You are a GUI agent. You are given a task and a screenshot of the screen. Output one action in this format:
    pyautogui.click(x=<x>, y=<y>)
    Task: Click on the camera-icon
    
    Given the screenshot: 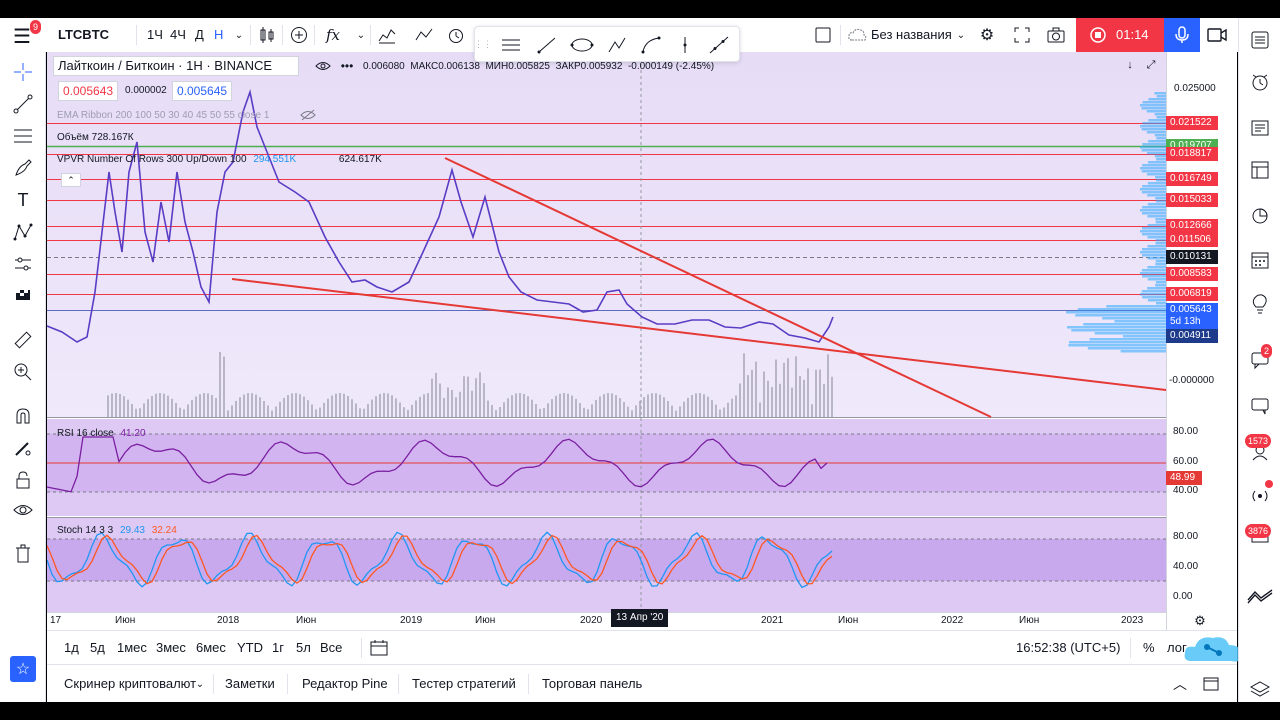 What is the action you would take?
    pyautogui.click(x=1056, y=35)
    